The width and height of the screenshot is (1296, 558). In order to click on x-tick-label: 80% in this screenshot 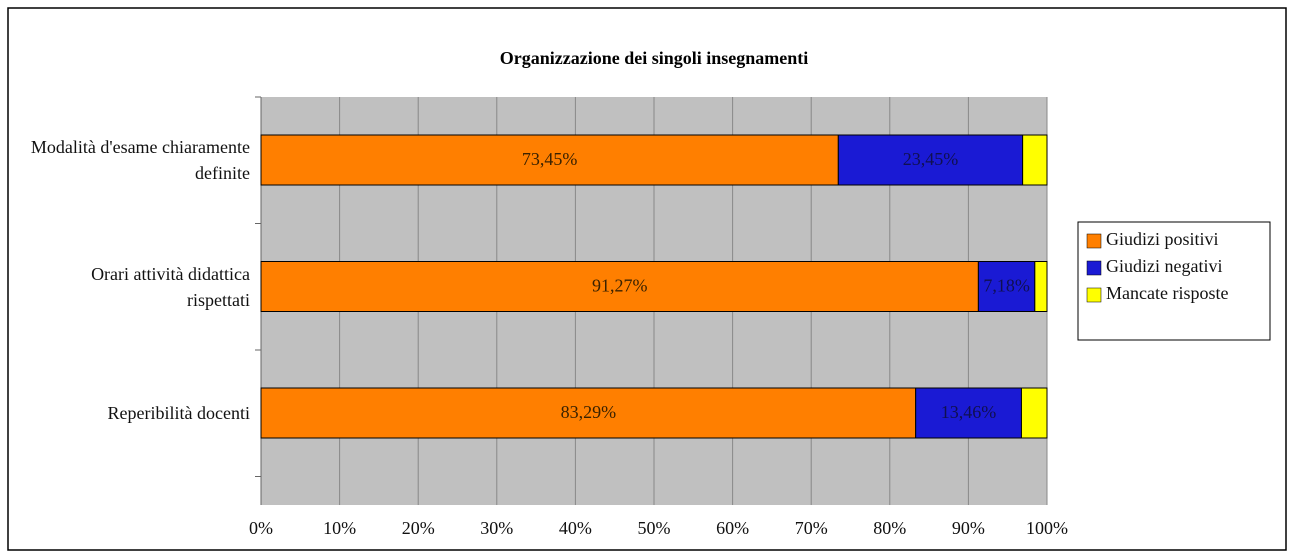, I will do `click(889, 528)`.